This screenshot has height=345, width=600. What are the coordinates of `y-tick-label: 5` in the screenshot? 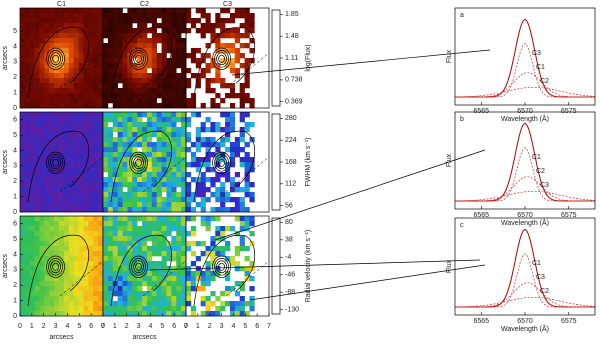 It's located at (15, 31).